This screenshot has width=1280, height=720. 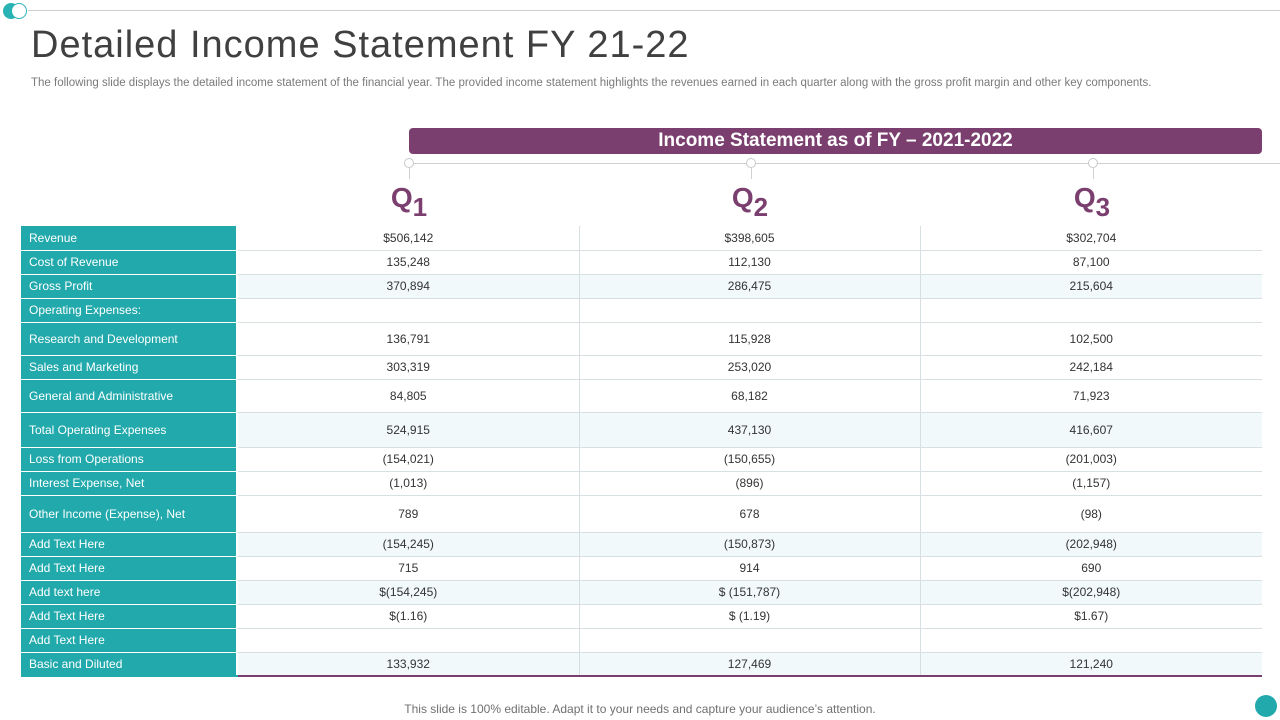 I want to click on quarter-header-q3: Q3, so click(x=1092, y=202).